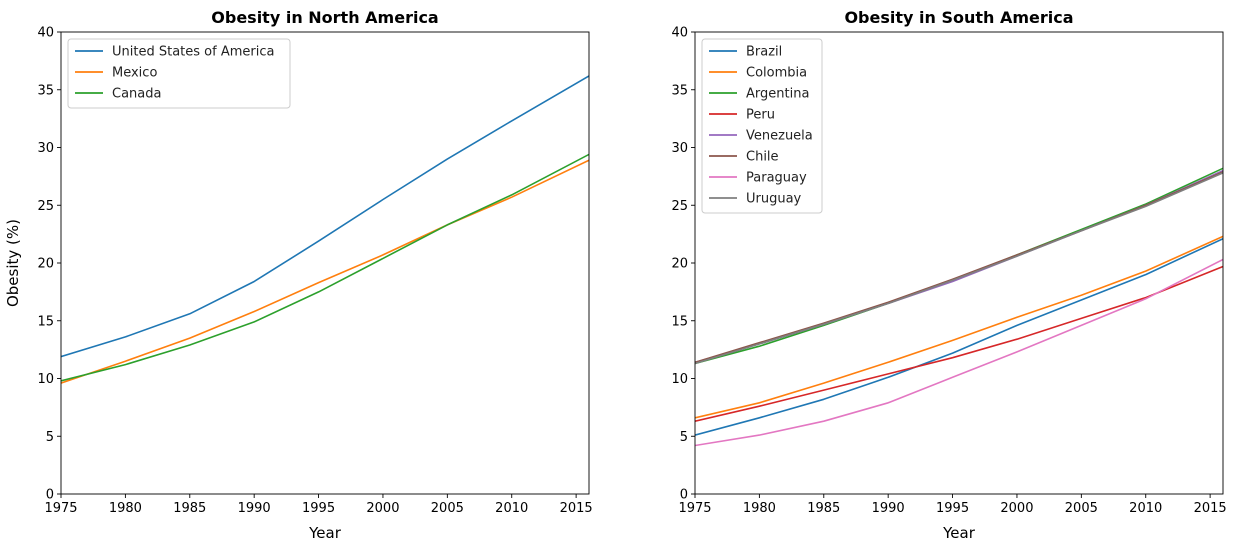  I want to click on legend-label-mexico: Mexico, so click(134, 73).